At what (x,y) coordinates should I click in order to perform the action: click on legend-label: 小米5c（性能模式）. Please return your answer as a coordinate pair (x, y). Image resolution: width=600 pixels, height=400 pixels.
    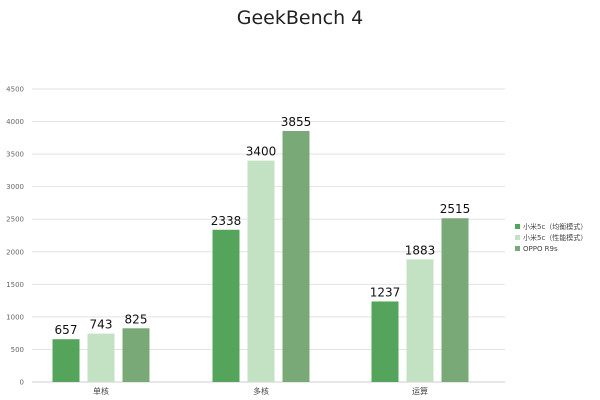
    Looking at the image, I should click on (555, 237).